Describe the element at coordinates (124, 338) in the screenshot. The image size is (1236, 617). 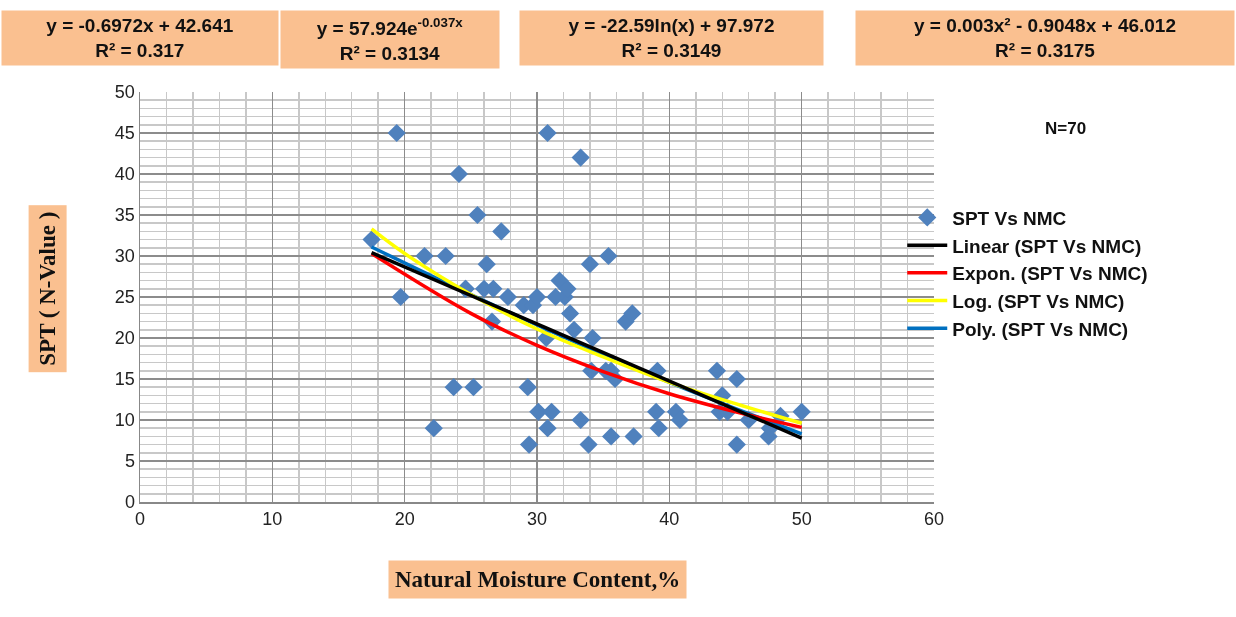
I see `y-tick-label: 20` at that location.